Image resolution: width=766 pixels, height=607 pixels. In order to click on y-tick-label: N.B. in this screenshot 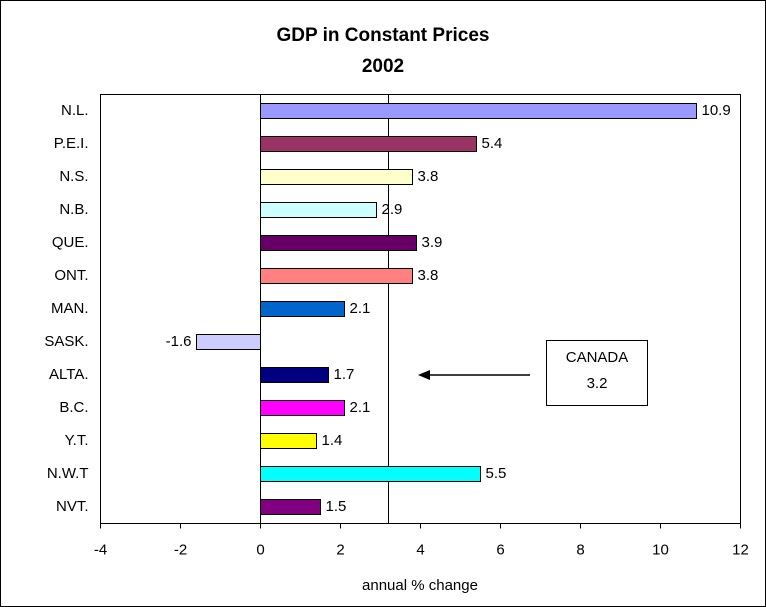, I will do `click(73, 209)`.